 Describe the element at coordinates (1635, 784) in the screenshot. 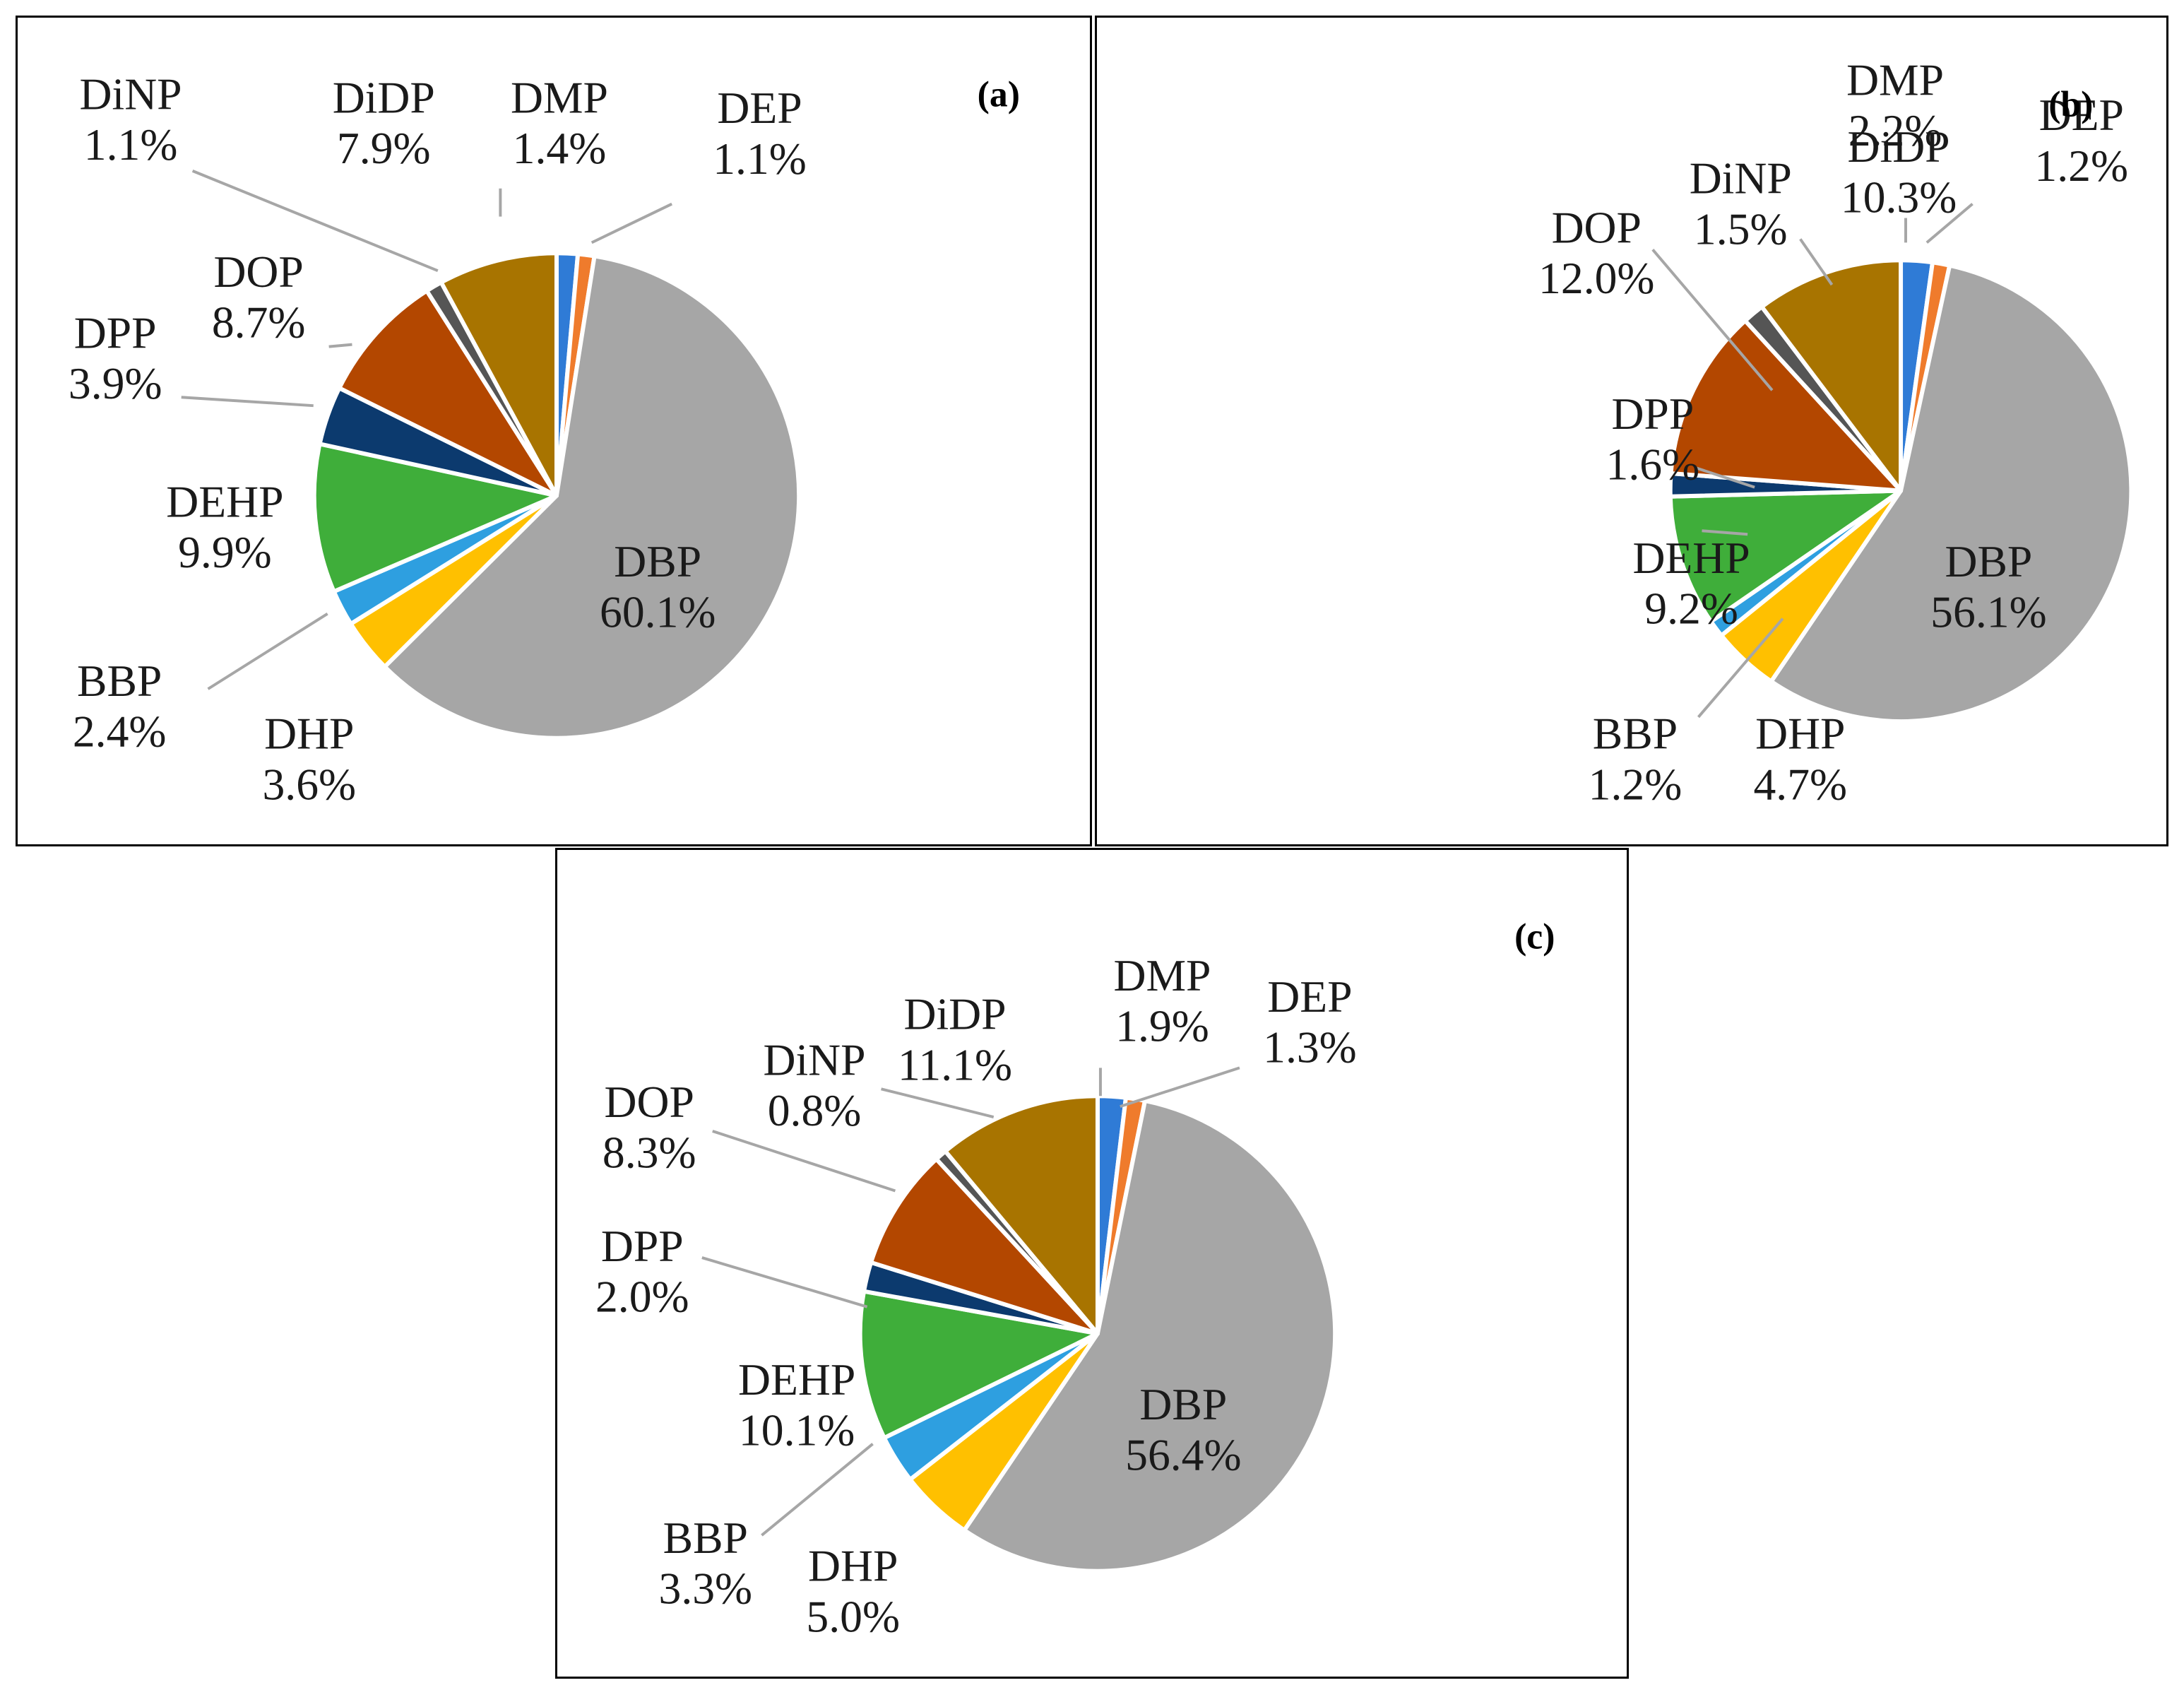

I see `slice-percent: 1.2%` at that location.